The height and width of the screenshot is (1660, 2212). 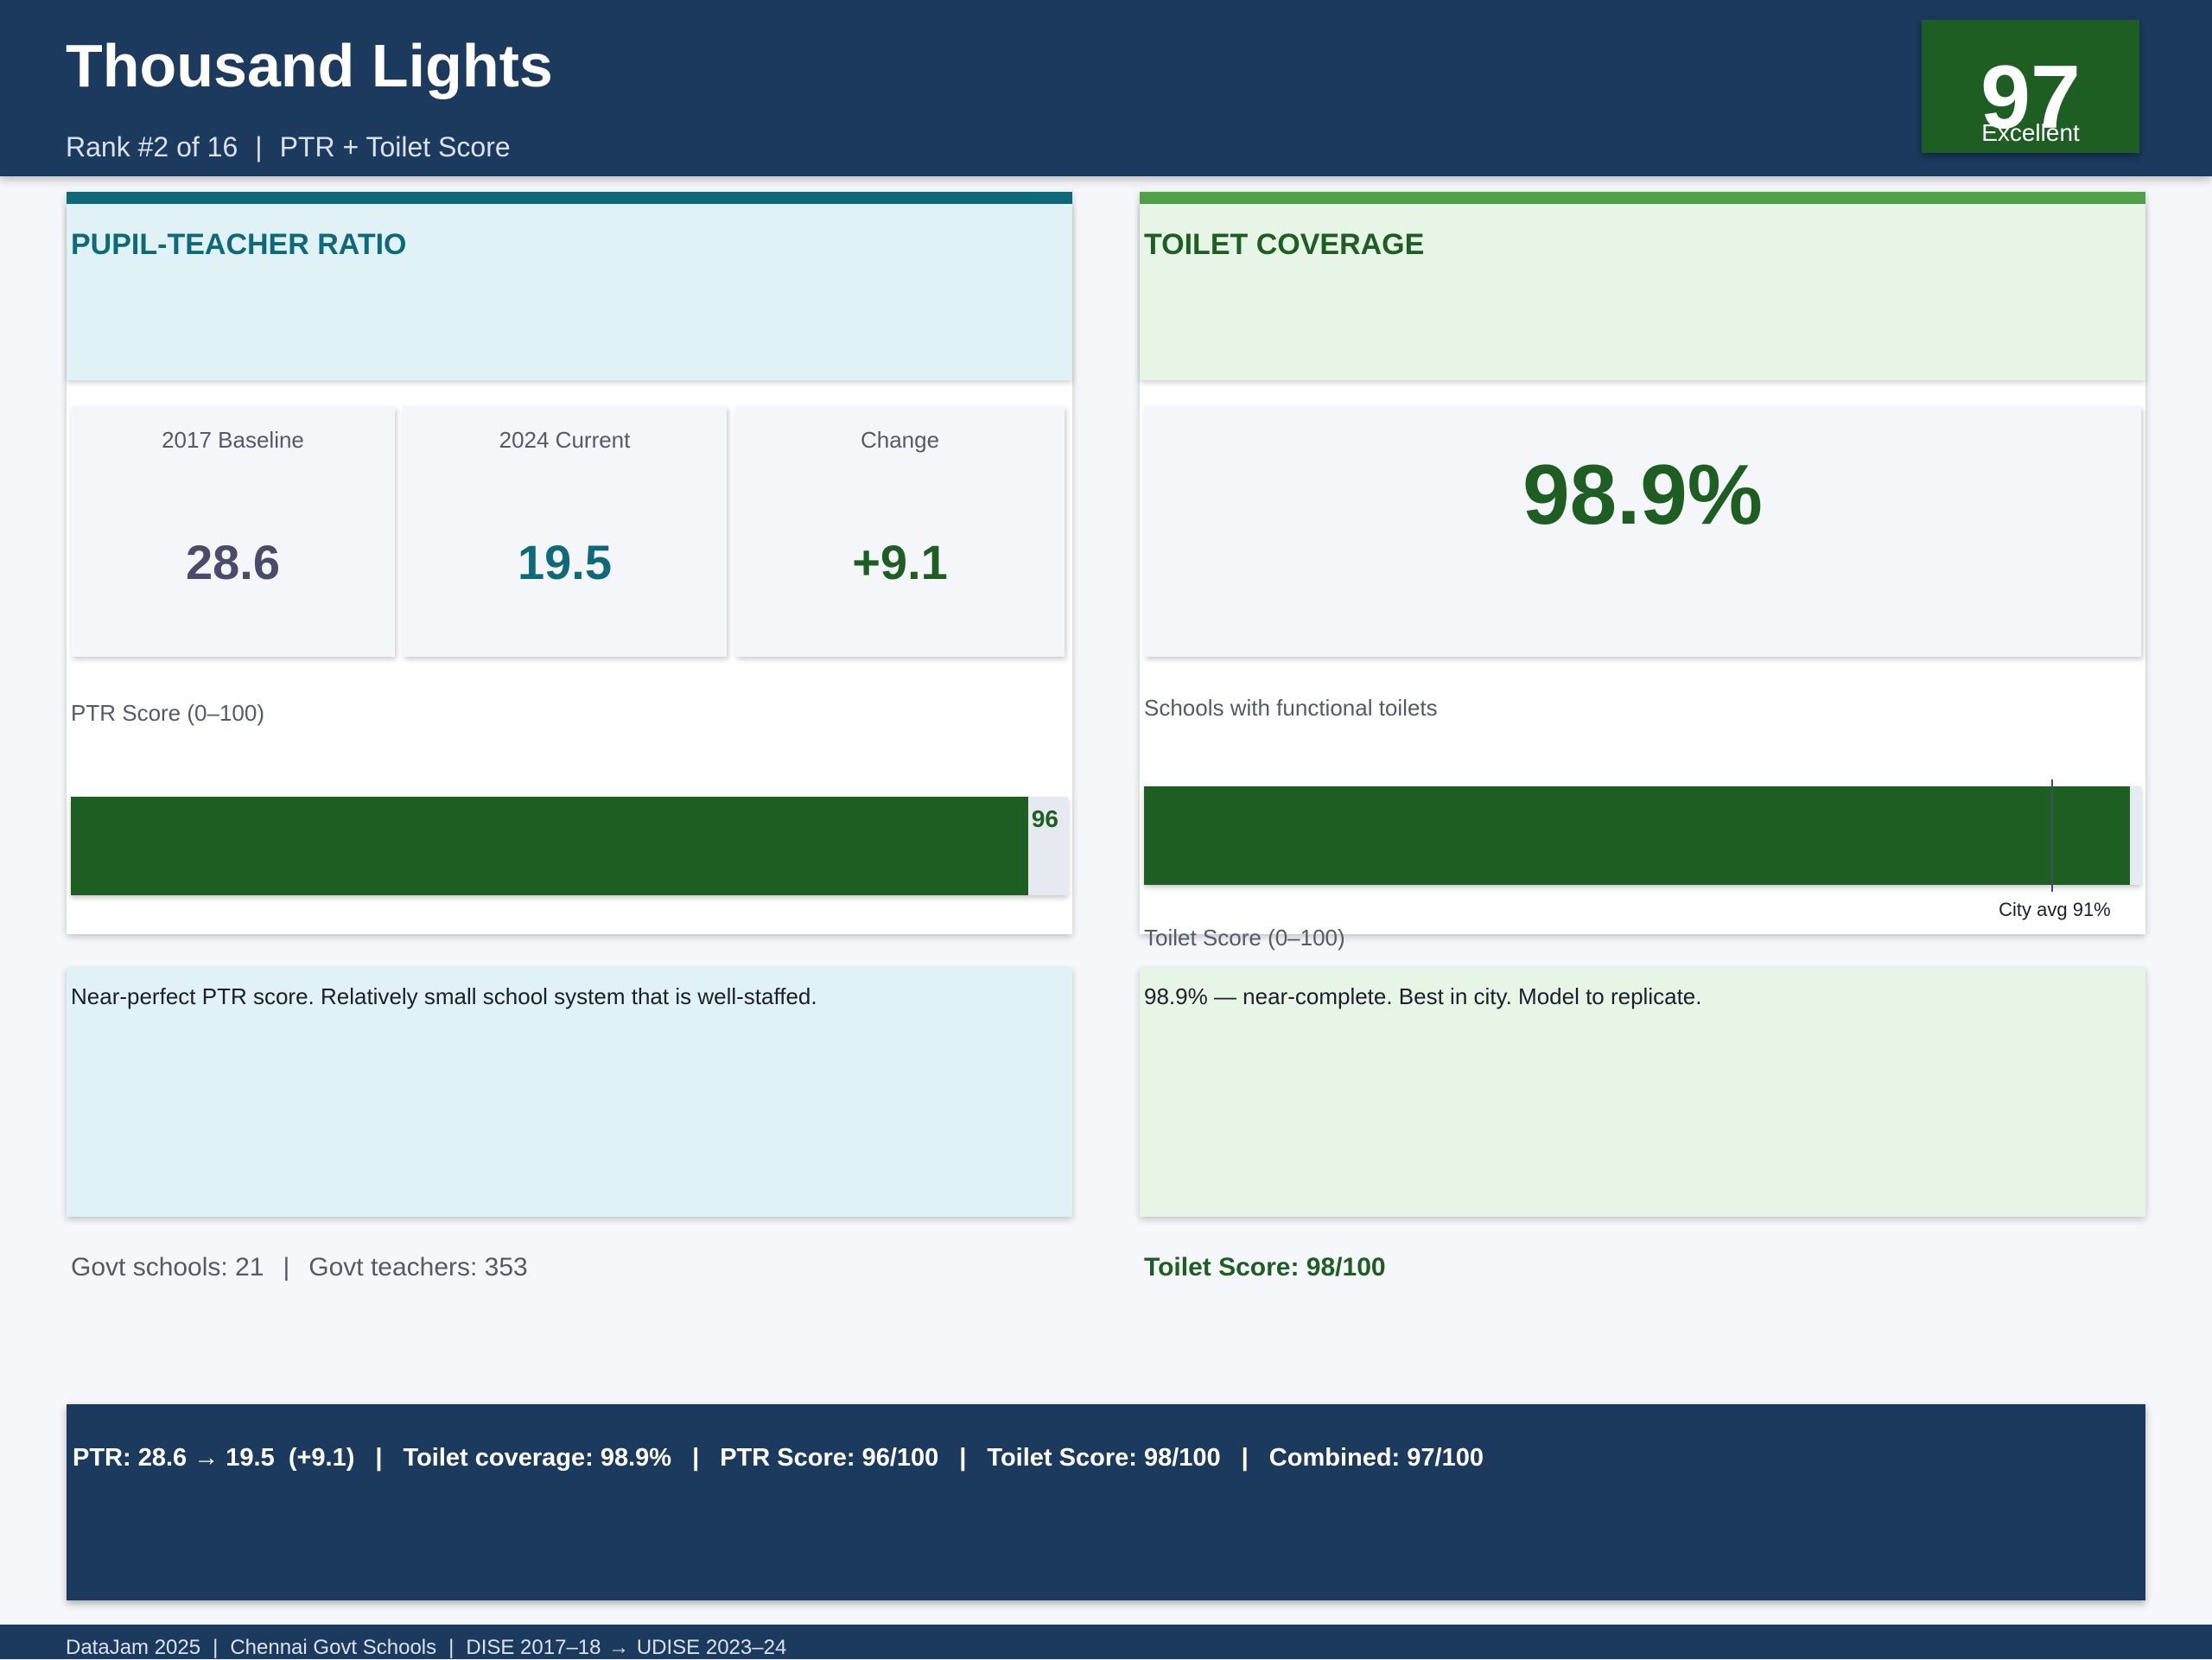 What do you see at coordinates (1291, 708) in the screenshot?
I see `toilet-coverage-caption: Schools with functional toilets` at bounding box center [1291, 708].